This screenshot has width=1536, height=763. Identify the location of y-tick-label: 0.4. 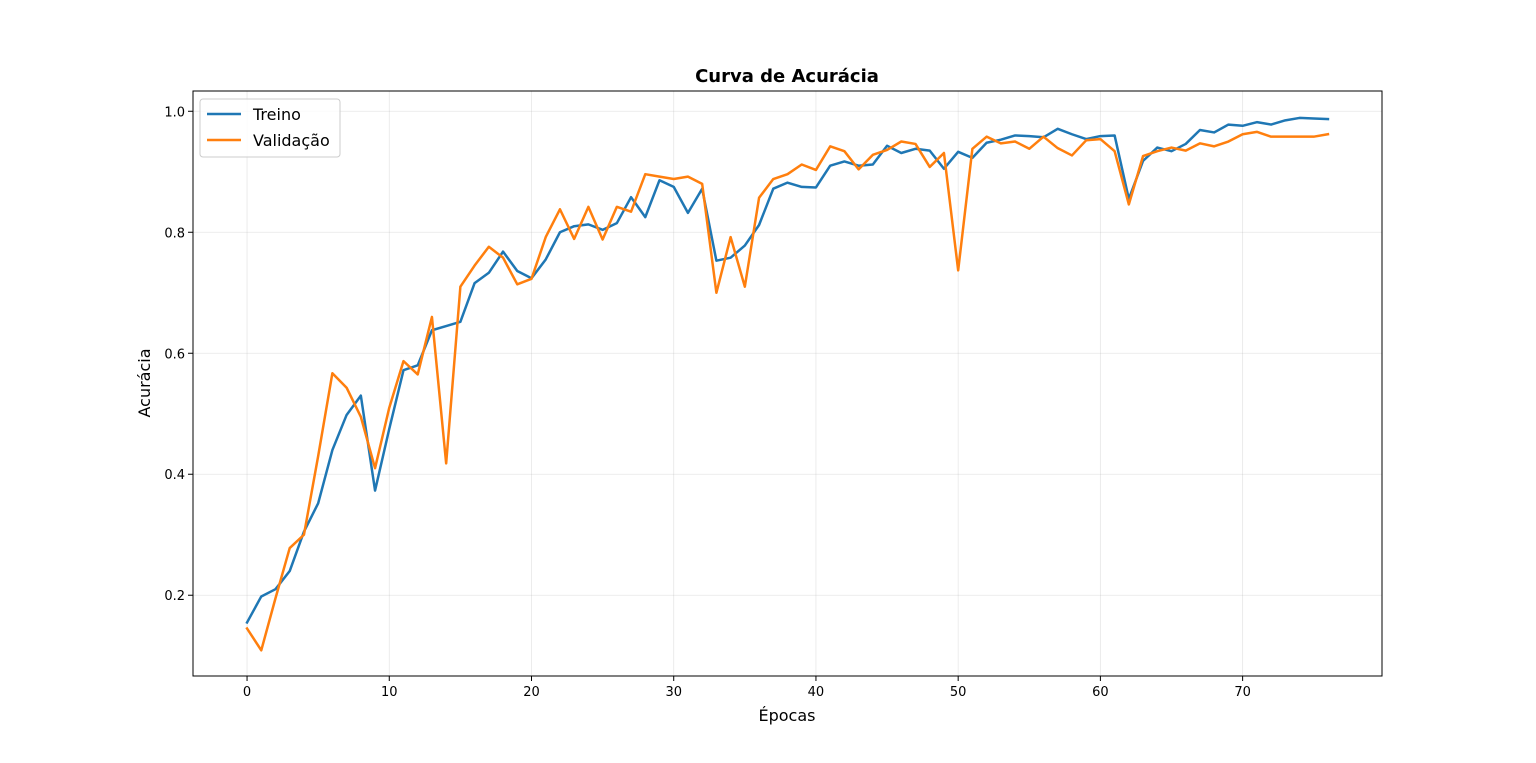
(174, 475).